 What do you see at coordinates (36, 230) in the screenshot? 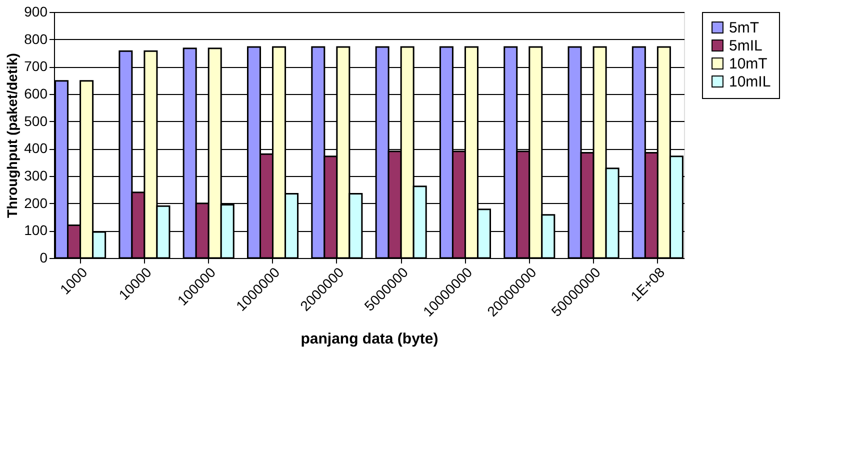
I see `y-tick-label: 100` at bounding box center [36, 230].